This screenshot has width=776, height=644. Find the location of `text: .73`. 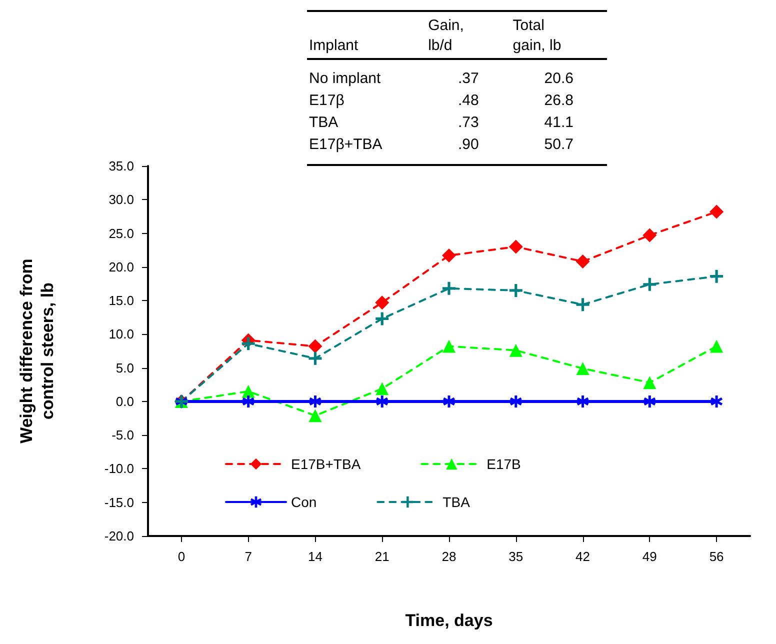

text: .73 is located at coordinates (468, 123).